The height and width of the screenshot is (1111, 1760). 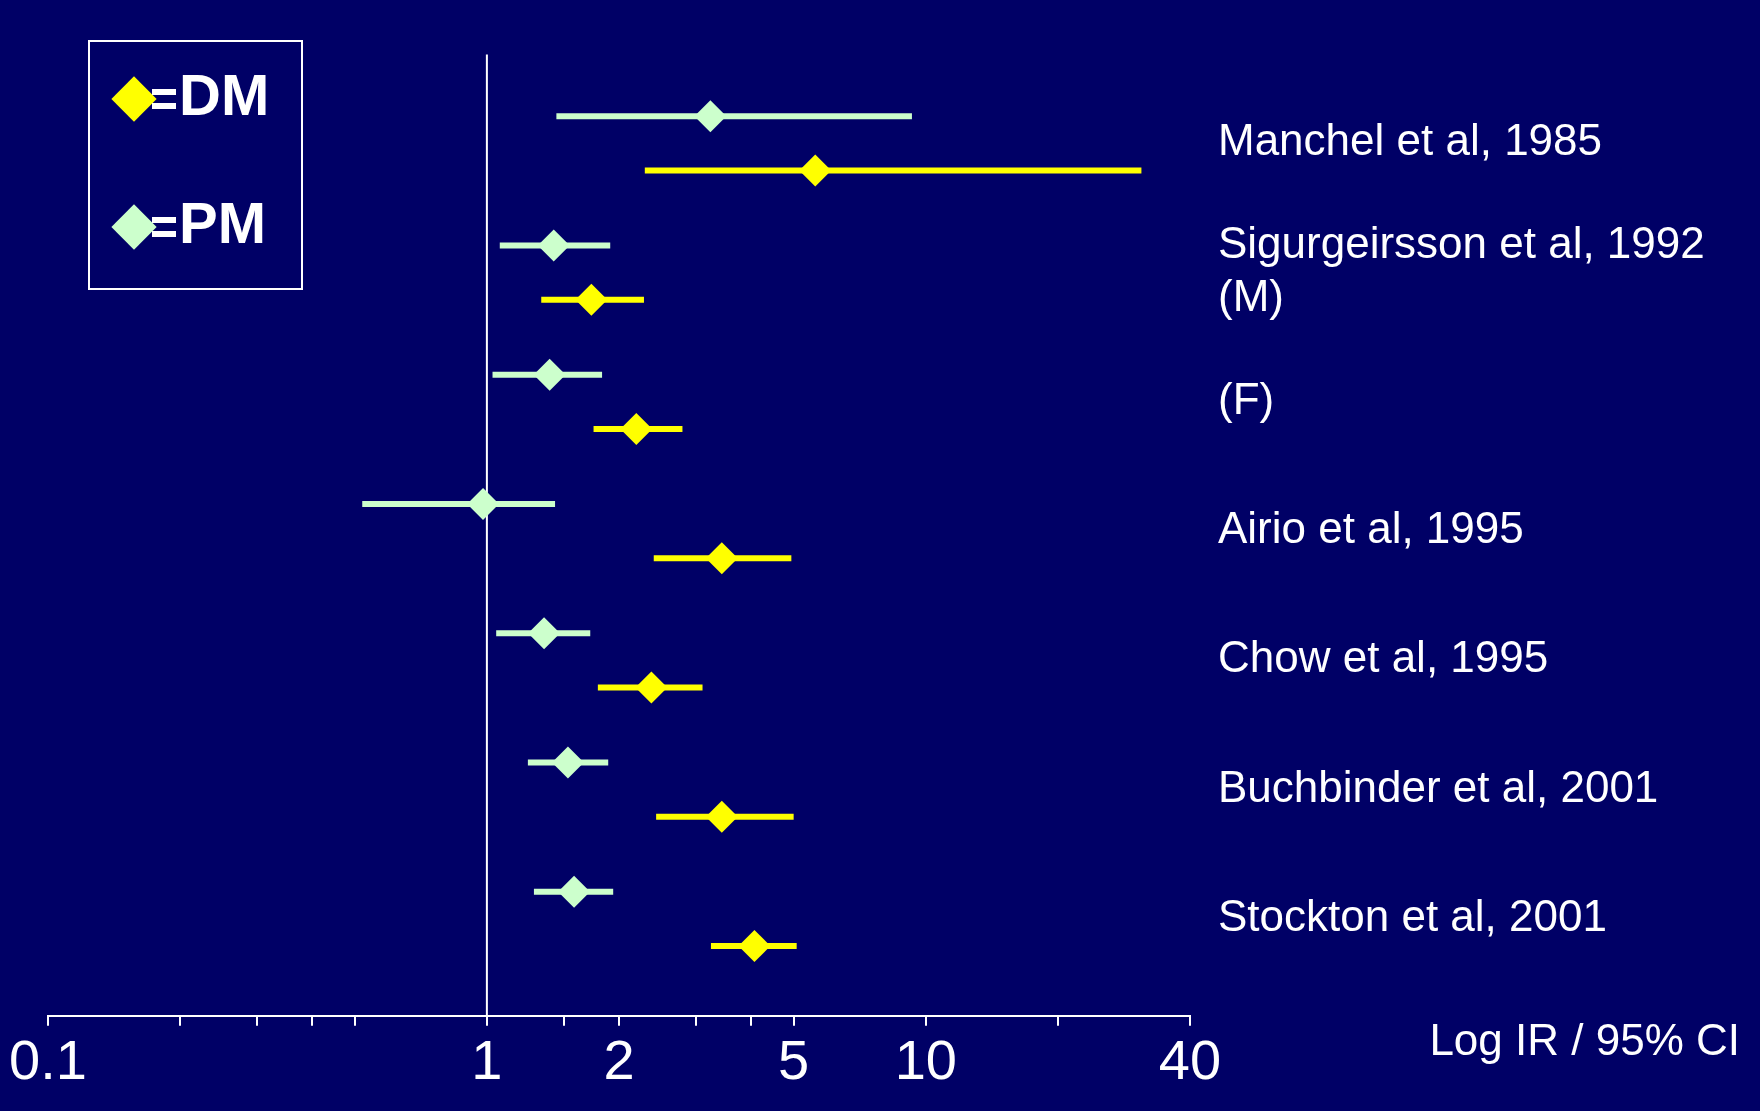 What do you see at coordinates (1410, 140) in the screenshot?
I see `y-tick-label: Manchel et al, 1985` at bounding box center [1410, 140].